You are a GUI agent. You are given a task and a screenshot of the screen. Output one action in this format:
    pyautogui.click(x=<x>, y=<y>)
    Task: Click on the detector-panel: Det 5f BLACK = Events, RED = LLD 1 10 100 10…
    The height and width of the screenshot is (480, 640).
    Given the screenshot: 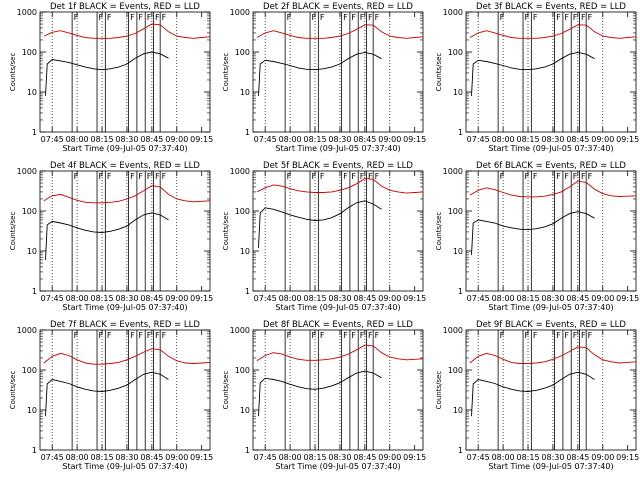 What is the action you would take?
    pyautogui.click(x=324, y=236)
    